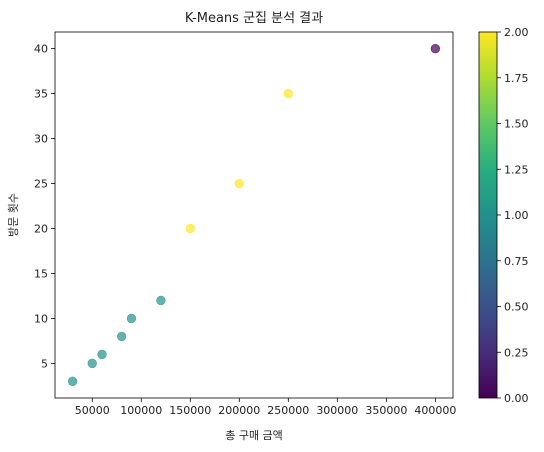  Describe the element at coordinates (44, 363) in the screenshot. I see `y-tick-label: 5` at that location.